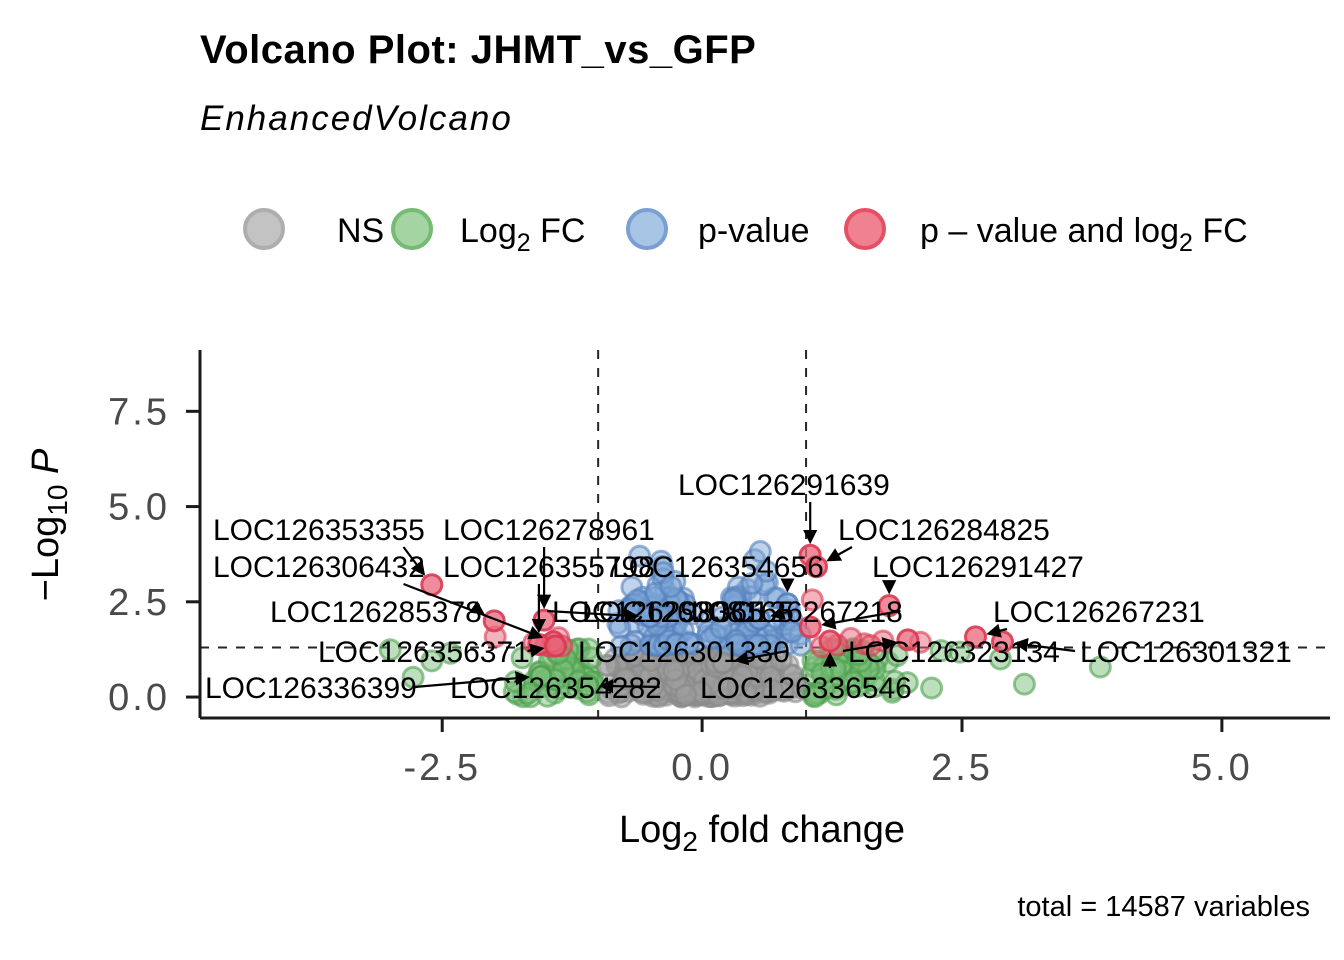  Describe the element at coordinates (1222, 768) in the screenshot. I see `x-tick-label: 5.0` at that location.